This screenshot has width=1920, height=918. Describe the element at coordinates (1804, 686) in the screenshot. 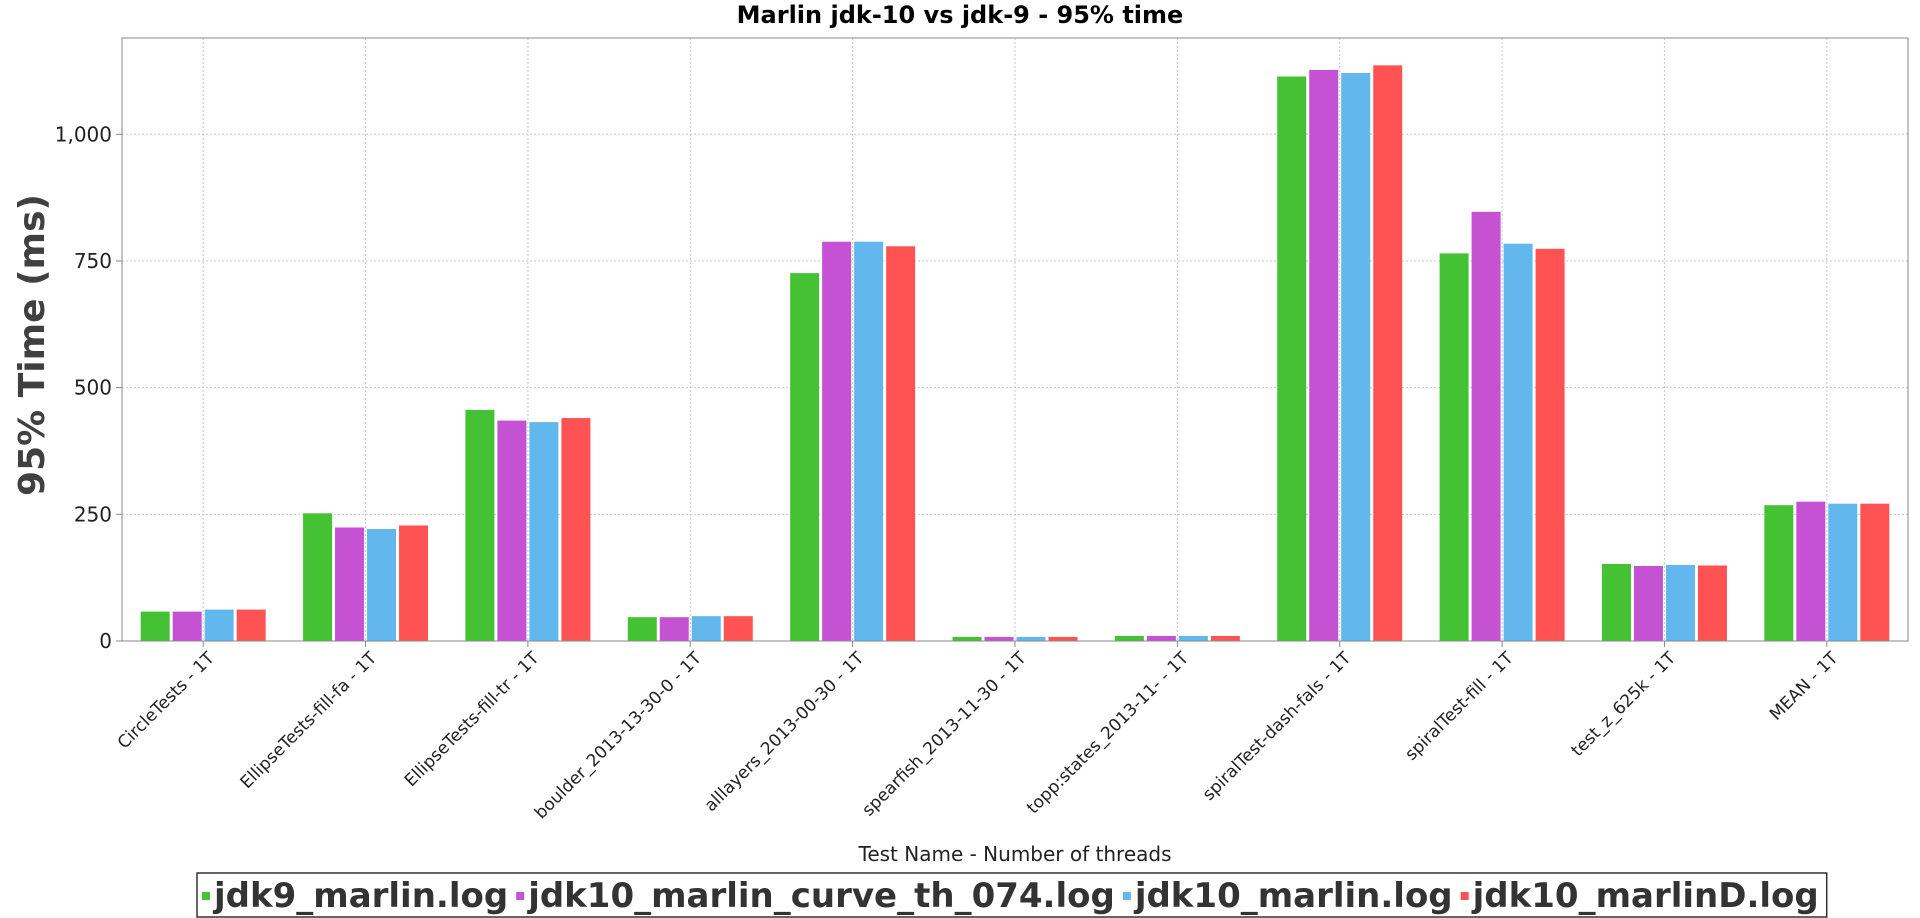

I see `x-tick-label: MEAN - 1T` at that location.